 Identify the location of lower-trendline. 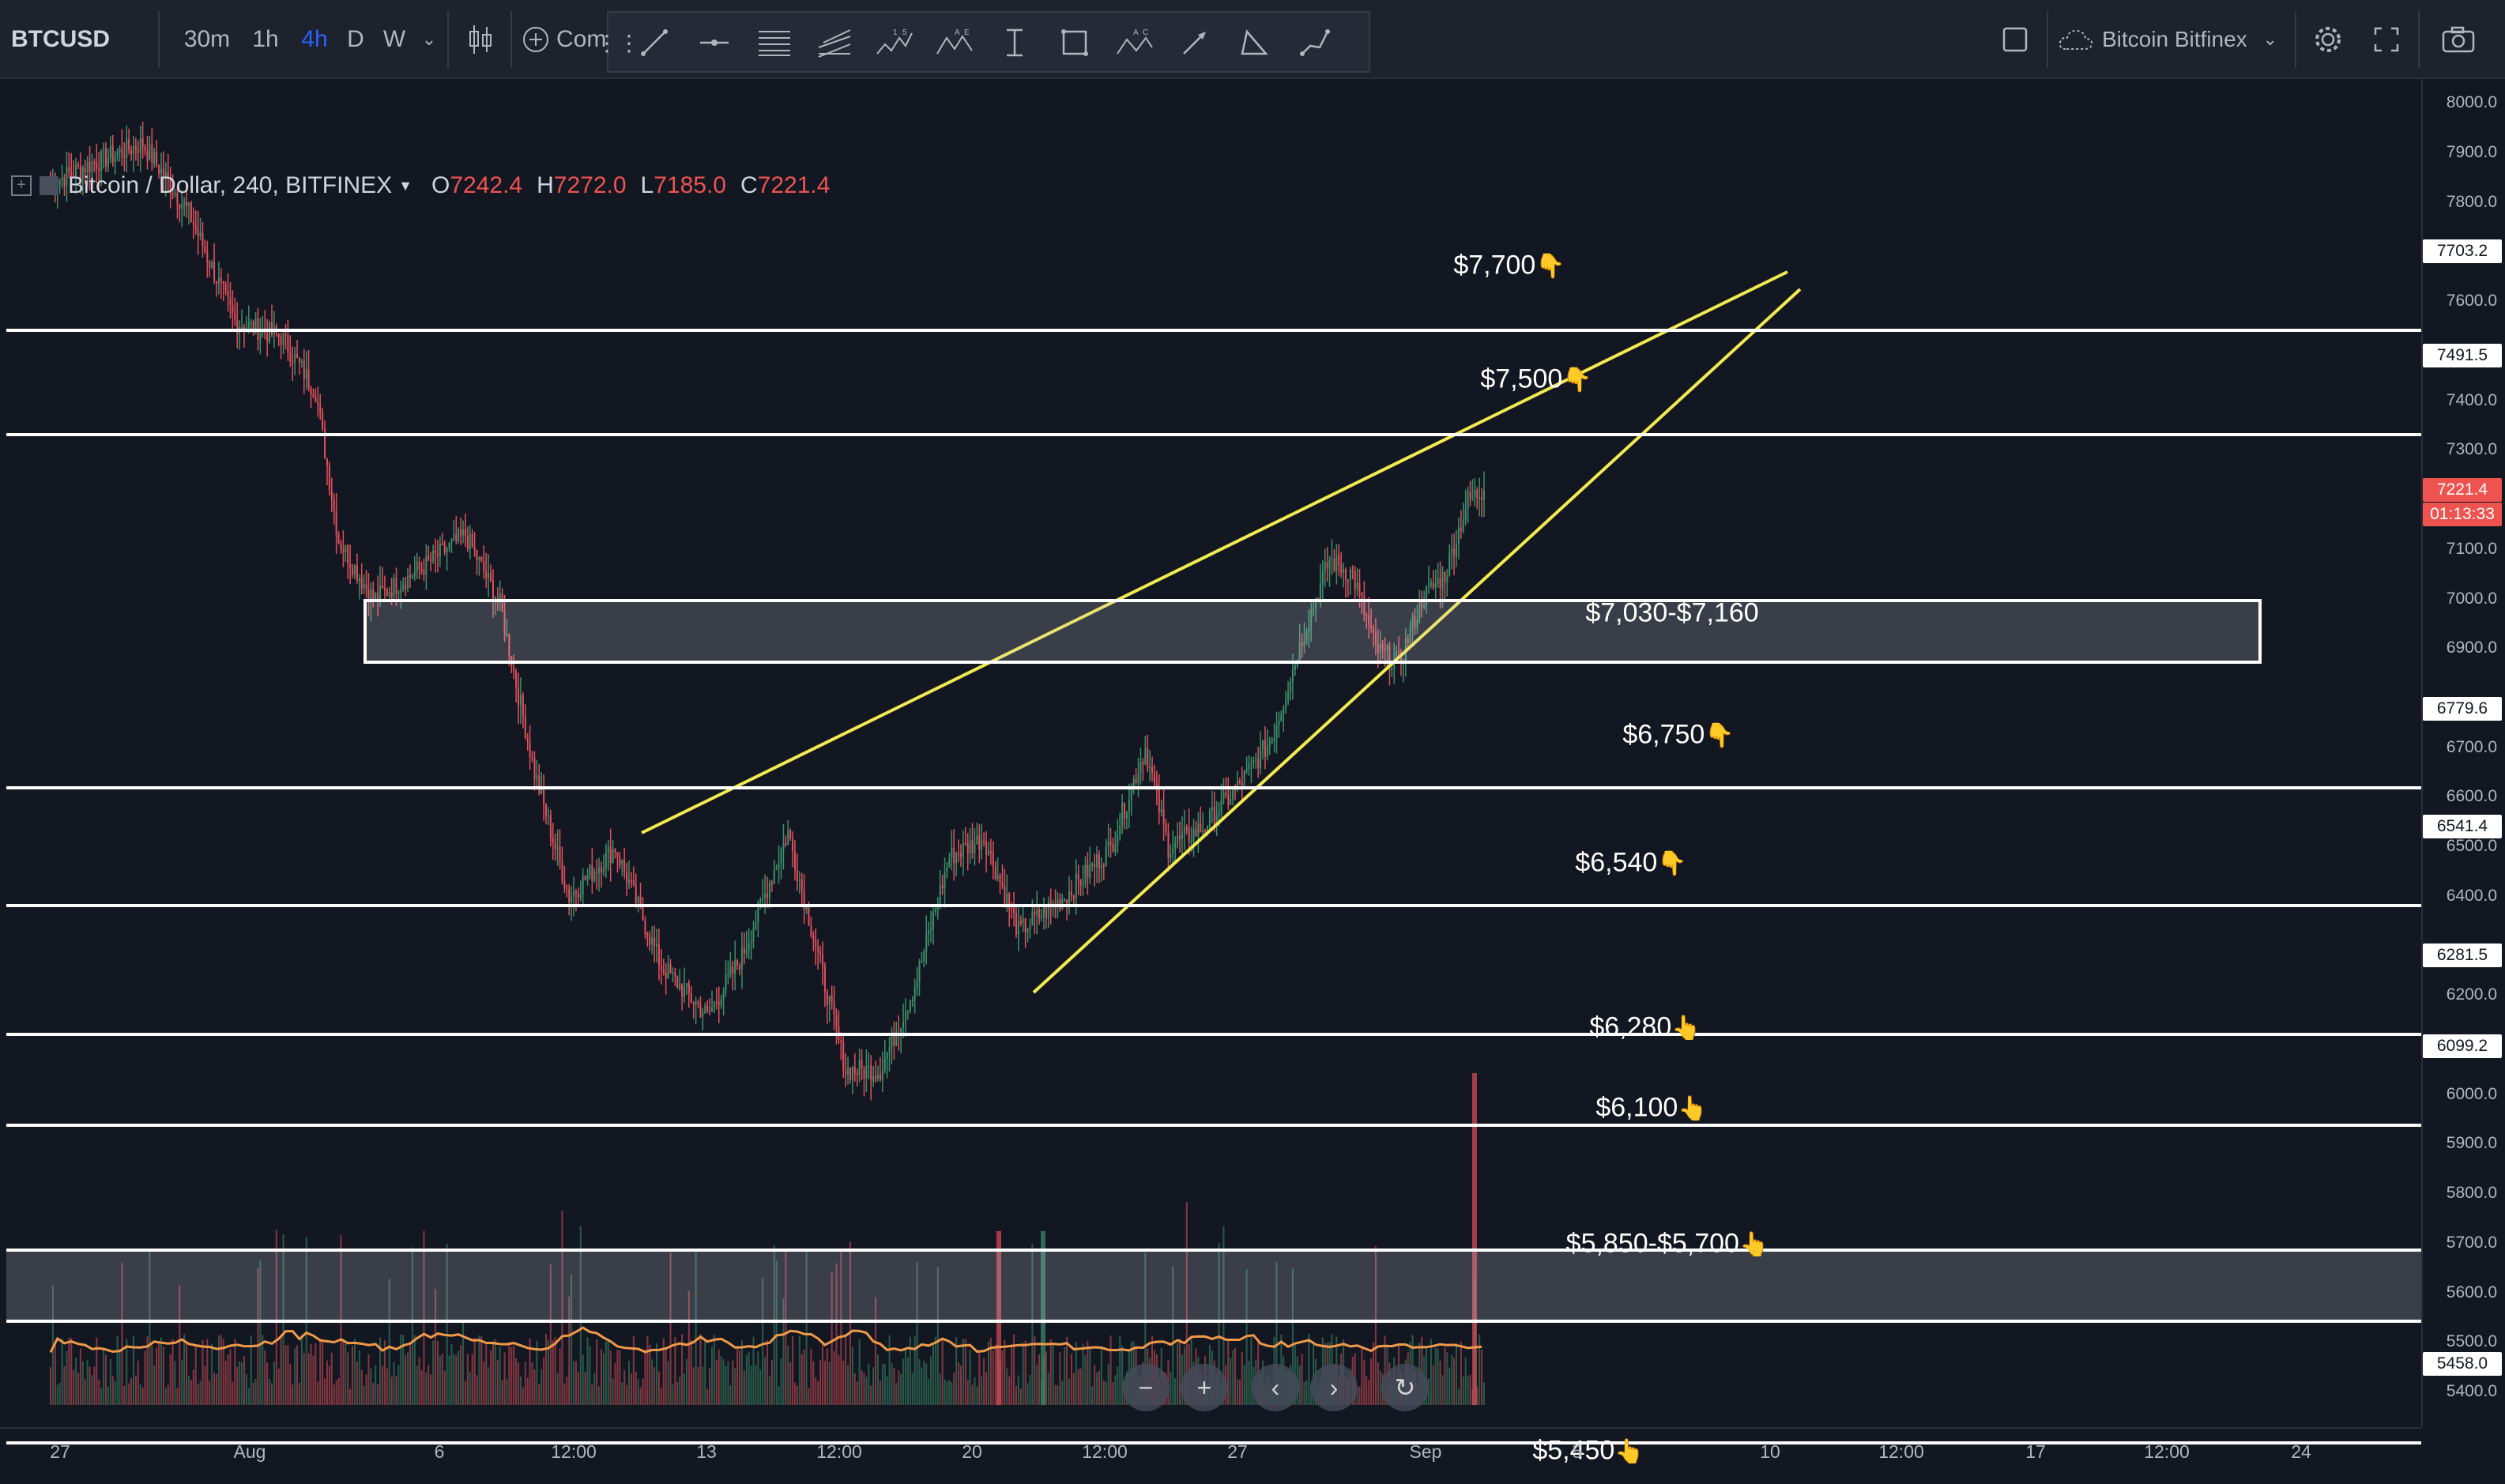
(1417, 641).